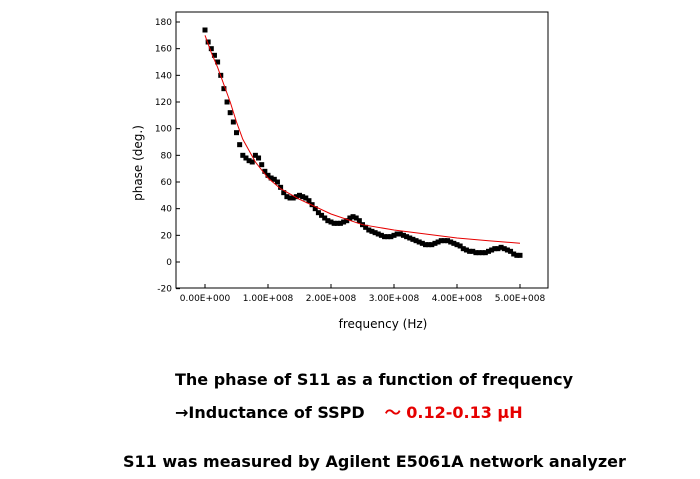 Image resolution: width=700 pixels, height=479 pixels. Describe the element at coordinates (457, 299) in the screenshot. I see `x-tick-label: 4.00E+008` at that location.